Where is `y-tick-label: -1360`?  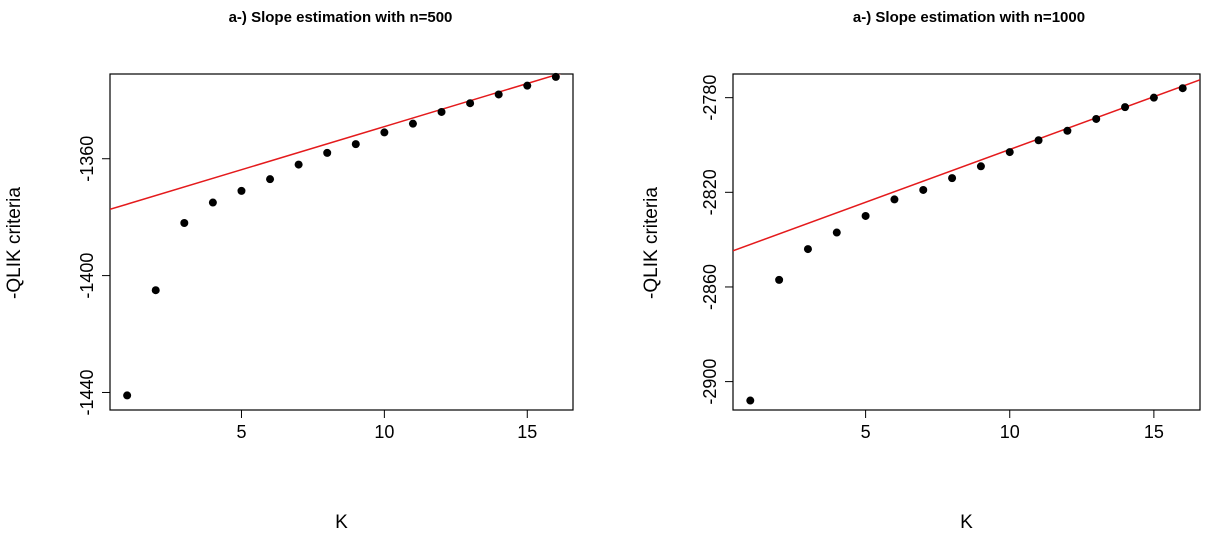
y-tick-label: -1360 is located at coordinates (87, 159).